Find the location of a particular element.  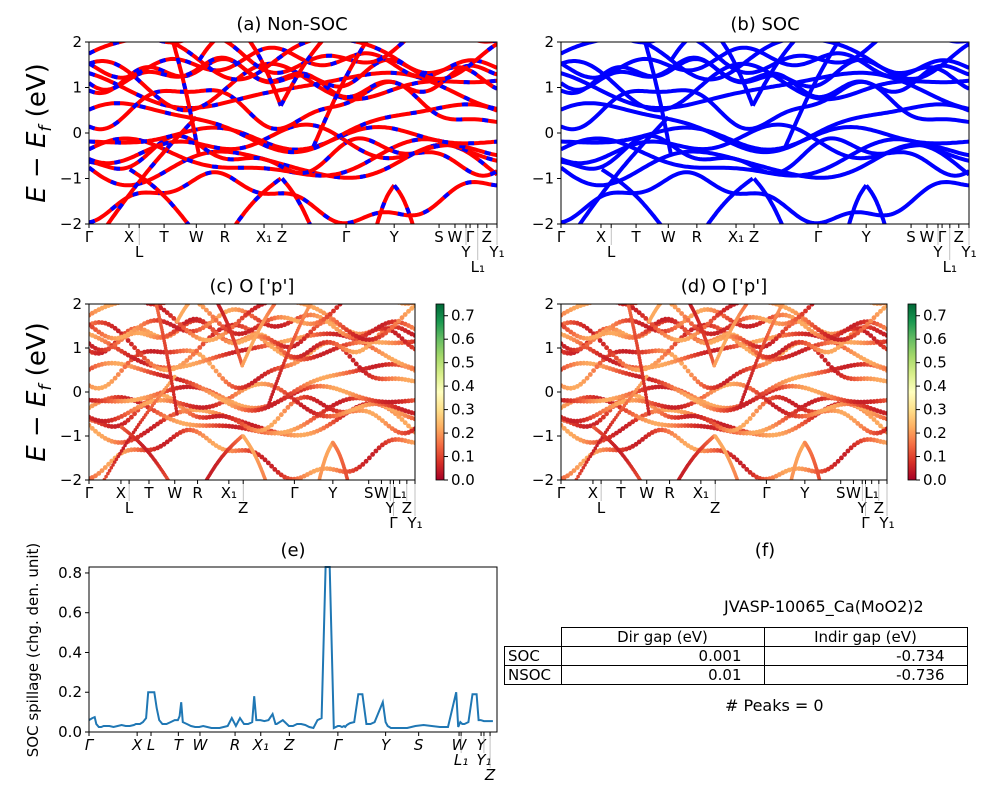

y-tick-label: 2 is located at coordinates (77, 304).